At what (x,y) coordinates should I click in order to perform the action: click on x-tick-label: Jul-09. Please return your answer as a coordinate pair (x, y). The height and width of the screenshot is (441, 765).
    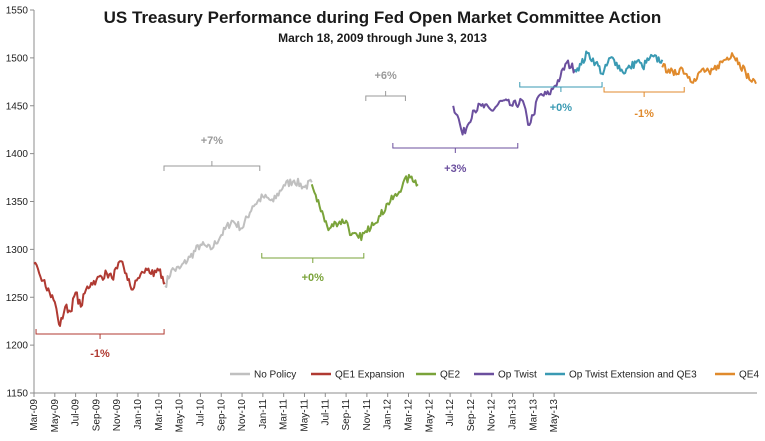
    Looking at the image, I should click on (76, 413).